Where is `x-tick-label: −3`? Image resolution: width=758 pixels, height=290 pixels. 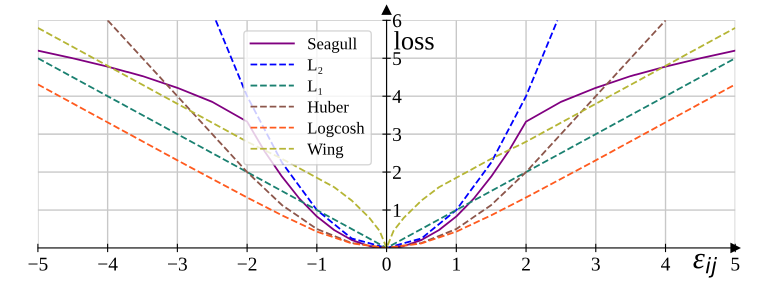
x-tick-label: −3 is located at coordinates (177, 264).